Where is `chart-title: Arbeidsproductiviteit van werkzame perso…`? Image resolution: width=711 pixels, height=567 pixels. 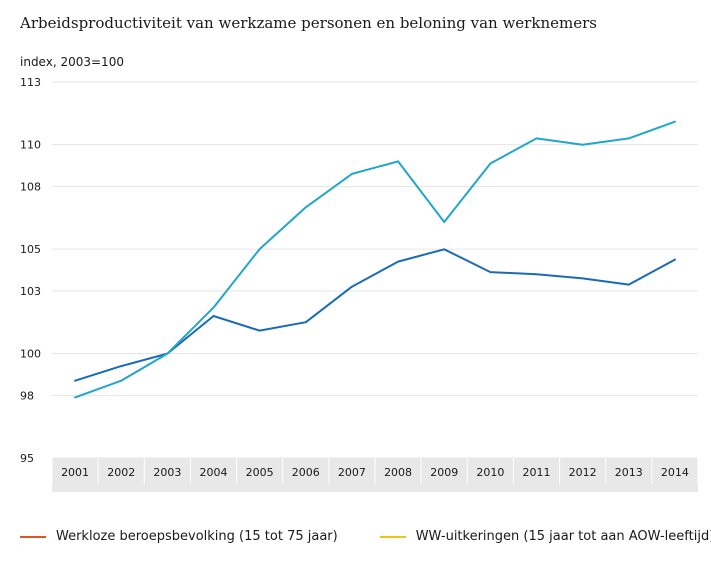 chart-title: Arbeidsproductiviteit van werkzame perso… is located at coordinates (308, 23).